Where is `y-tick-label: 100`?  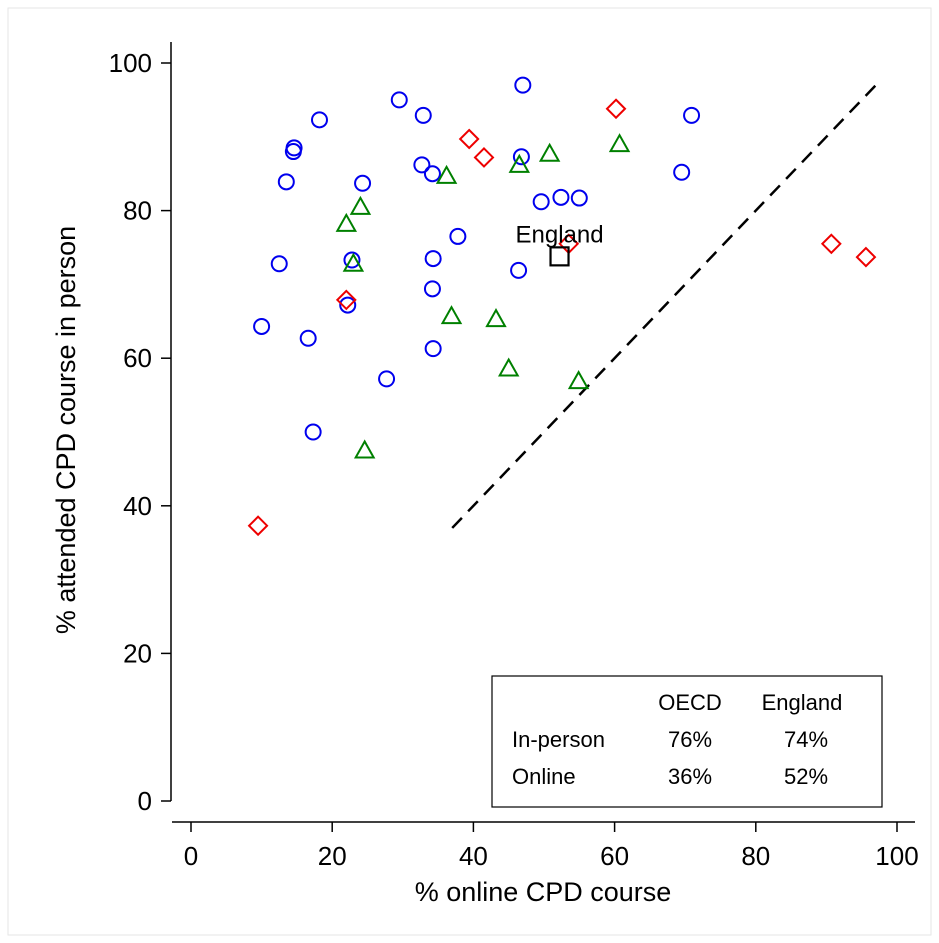
y-tick-label: 100 is located at coordinates (130, 63).